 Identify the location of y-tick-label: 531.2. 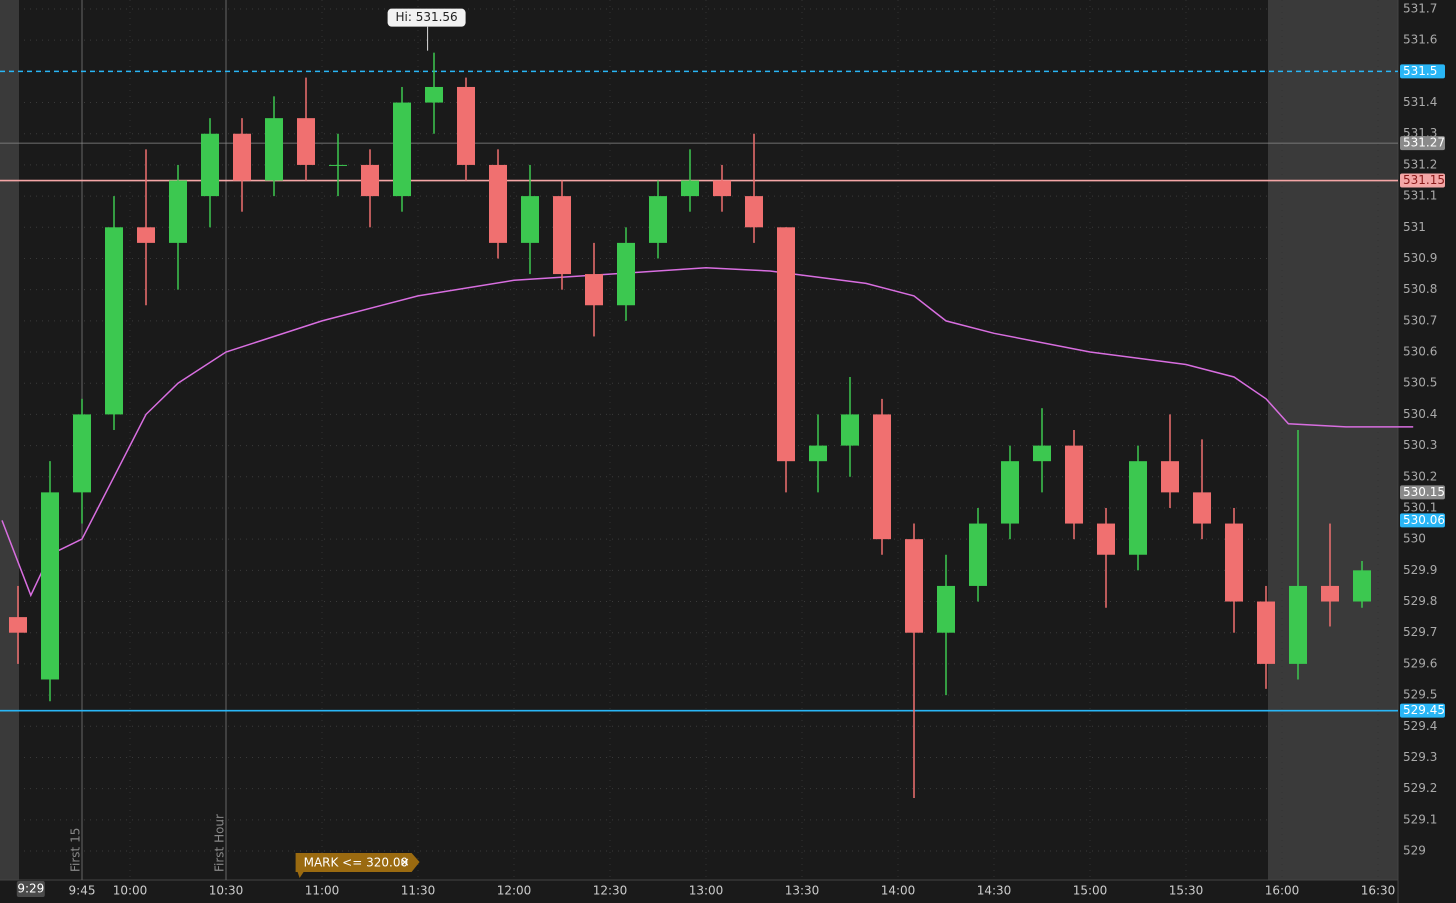
(1420, 164).